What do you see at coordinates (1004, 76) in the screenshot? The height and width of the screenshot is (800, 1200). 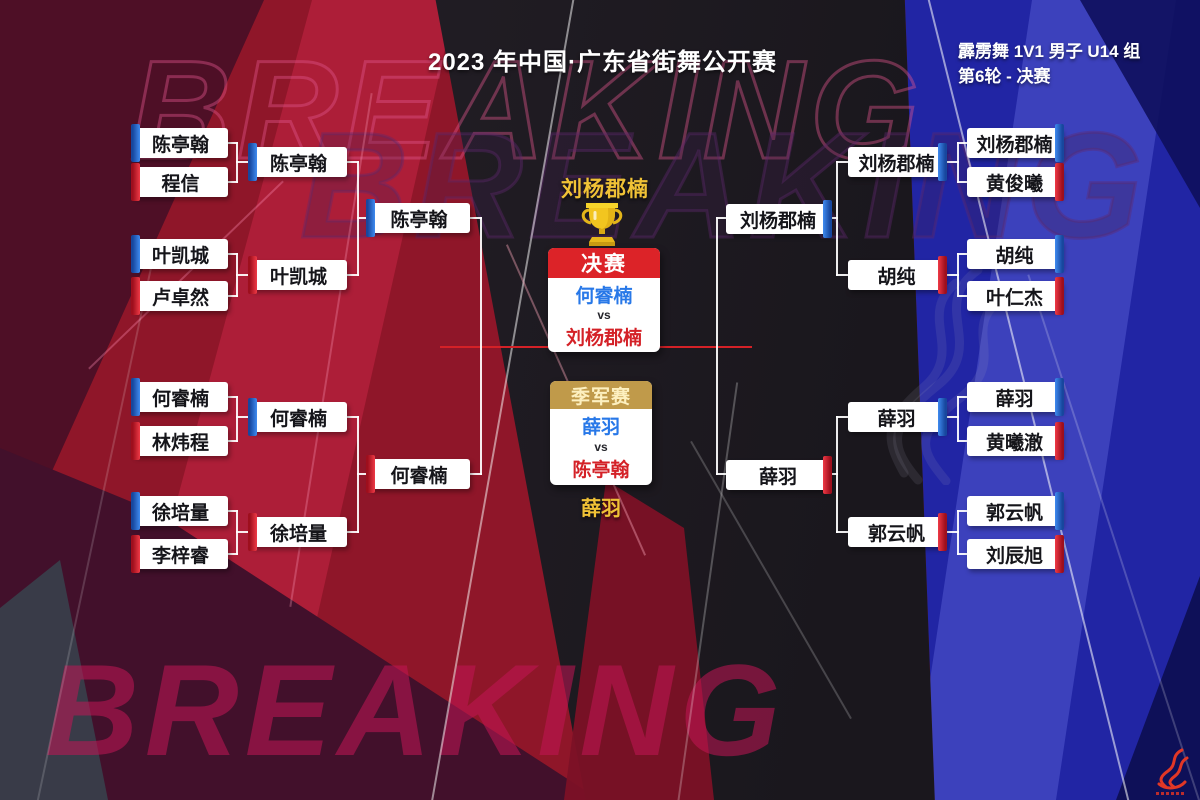 I see `event-info-line2: 第6轮 - 决赛` at bounding box center [1004, 76].